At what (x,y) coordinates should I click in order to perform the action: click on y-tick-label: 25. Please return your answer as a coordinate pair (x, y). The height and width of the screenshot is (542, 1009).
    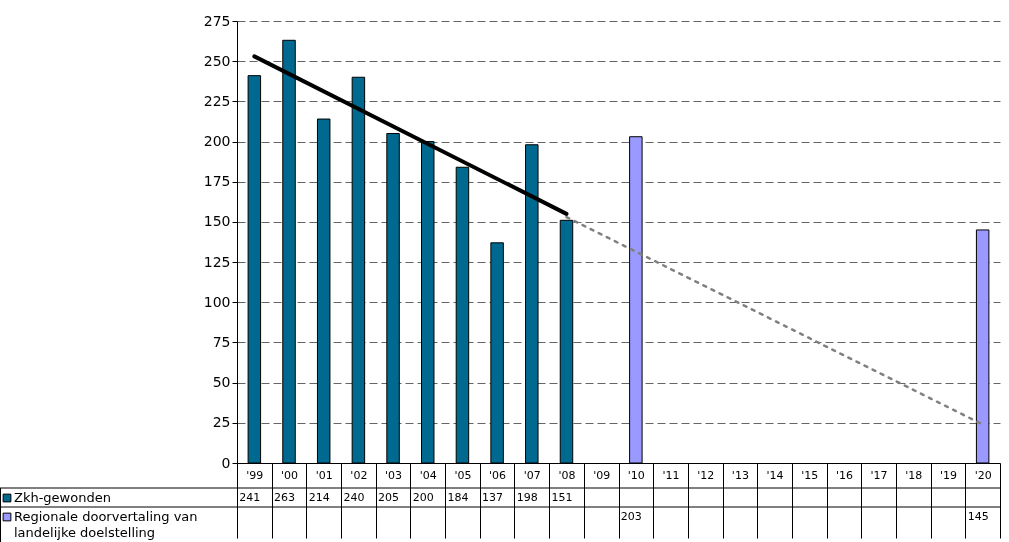
    Looking at the image, I should click on (221, 422).